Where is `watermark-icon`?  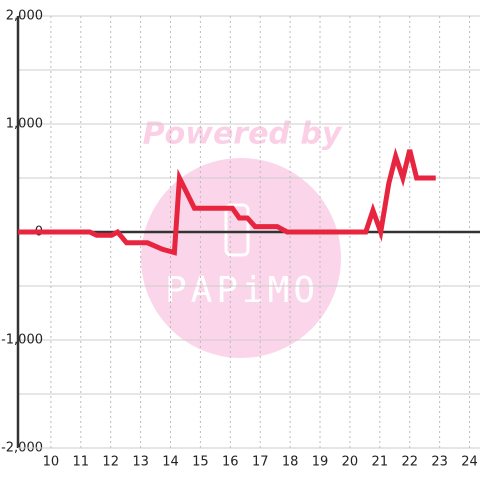
watermark-icon is located at coordinates (237, 230).